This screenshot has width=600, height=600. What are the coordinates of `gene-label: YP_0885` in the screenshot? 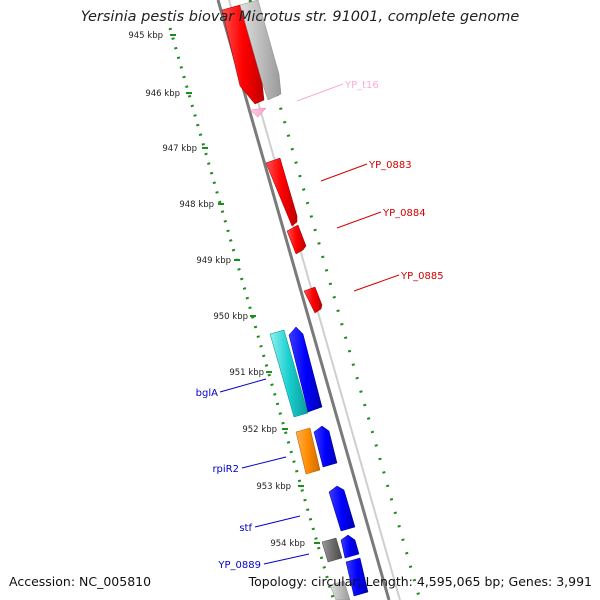 It's located at (422, 276).